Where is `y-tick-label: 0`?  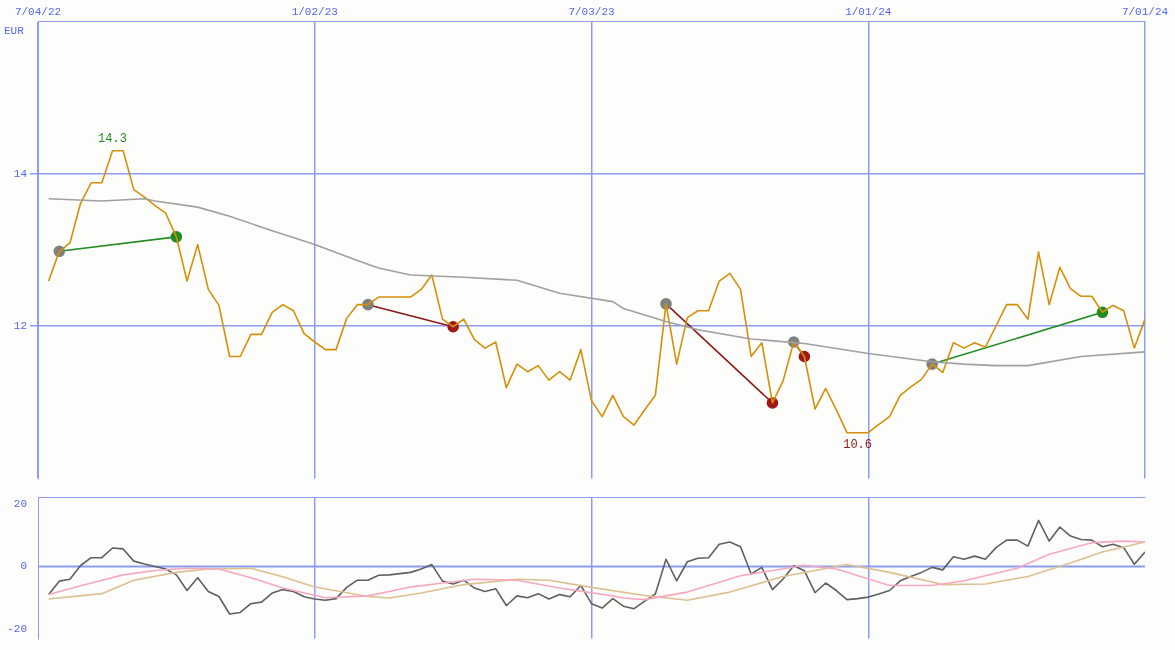
y-tick-label: 0 is located at coordinates (23, 566).